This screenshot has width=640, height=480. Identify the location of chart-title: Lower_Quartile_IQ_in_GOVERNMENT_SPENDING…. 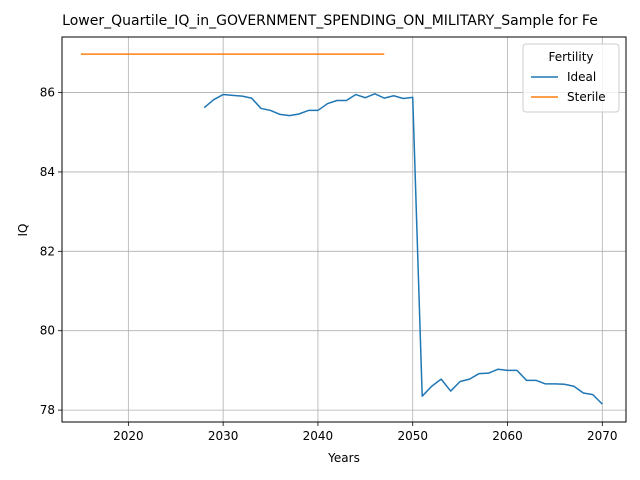
(330, 21).